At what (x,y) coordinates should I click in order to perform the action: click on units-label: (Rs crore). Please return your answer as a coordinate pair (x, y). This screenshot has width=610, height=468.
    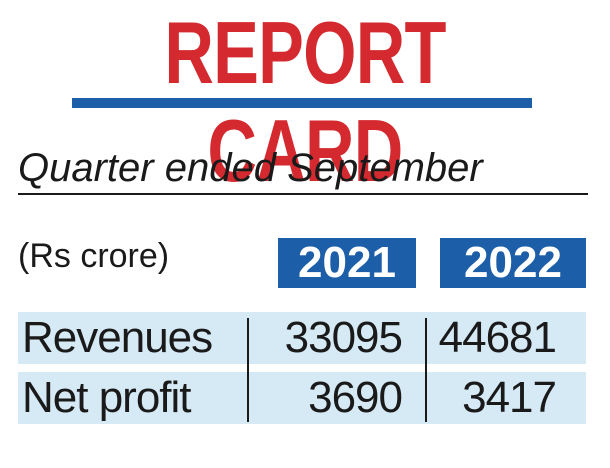
    Looking at the image, I should click on (94, 256).